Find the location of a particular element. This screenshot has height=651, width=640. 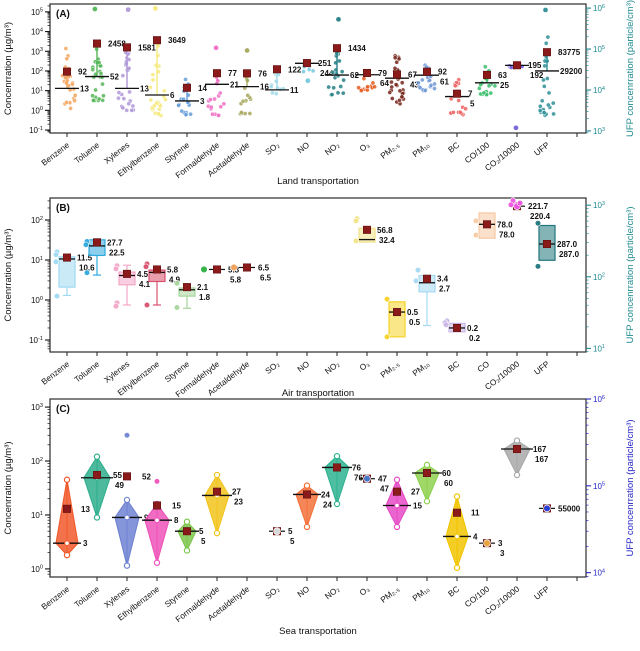

svg-text: 4 is located at coordinates (475, 536).